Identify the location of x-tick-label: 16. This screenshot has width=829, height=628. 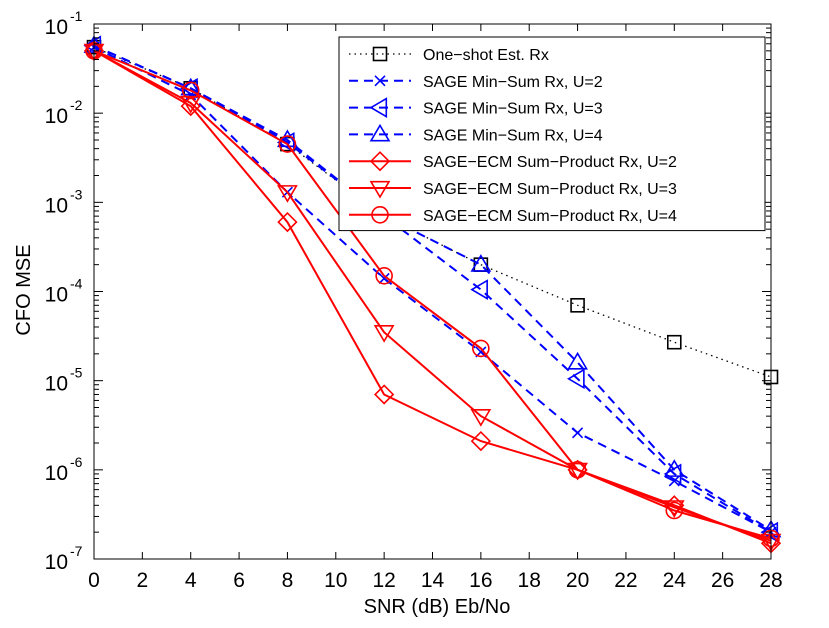
(480, 580).